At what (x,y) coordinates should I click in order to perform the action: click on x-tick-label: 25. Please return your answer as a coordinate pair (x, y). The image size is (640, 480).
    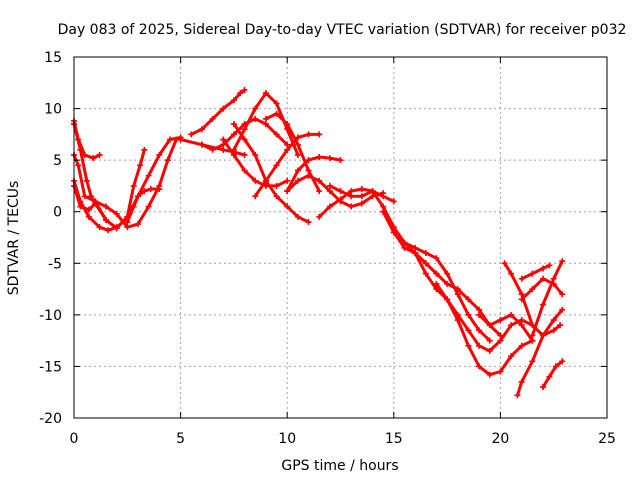
    Looking at the image, I should click on (607, 439).